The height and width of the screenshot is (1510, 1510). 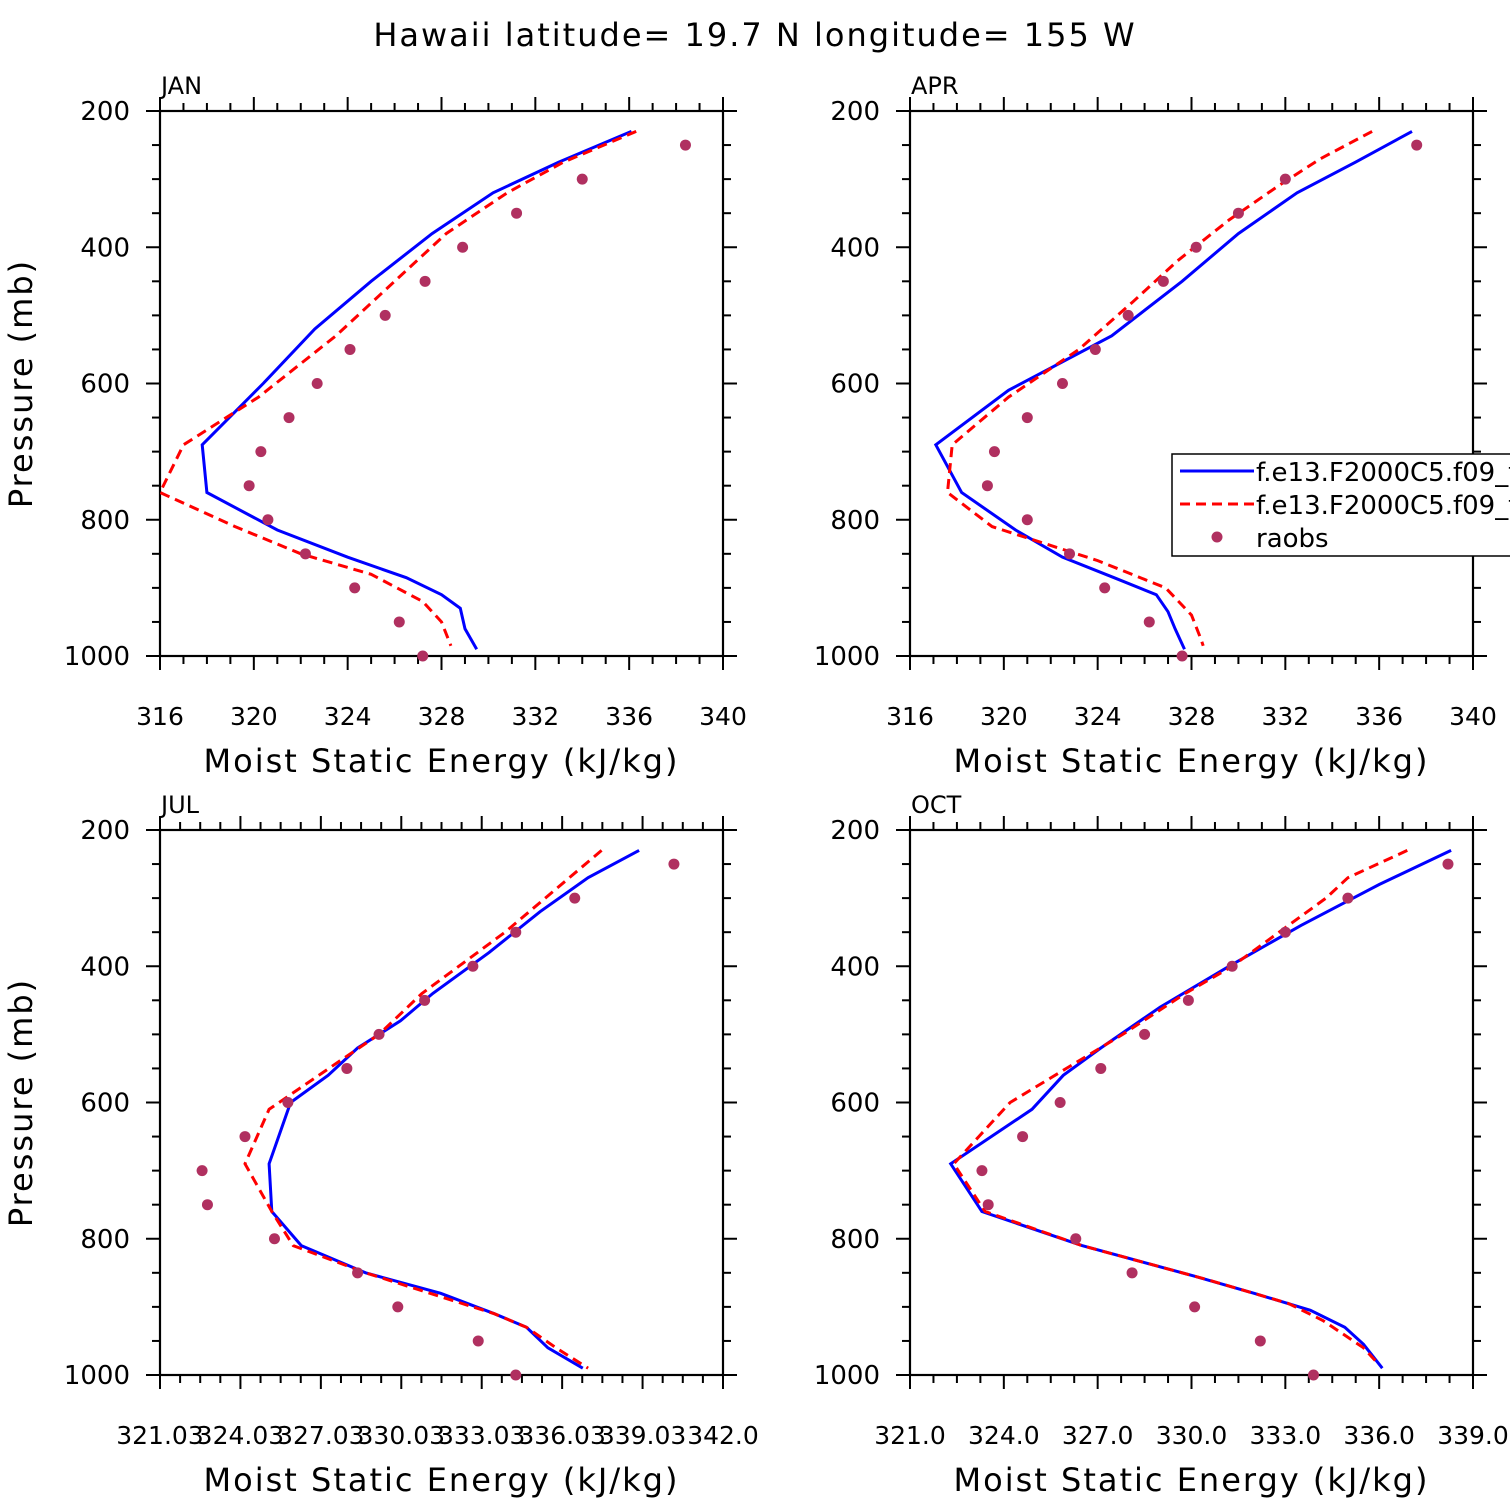 What do you see at coordinates (1004, 1435) in the screenshot?
I see `x-tick-label: 324.0` at bounding box center [1004, 1435].